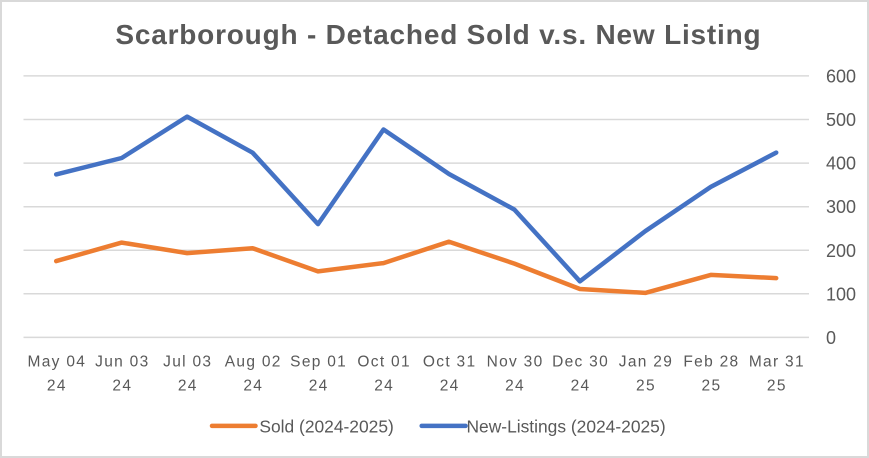  What do you see at coordinates (580, 361) in the screenshot?
I see `svg-text: Dec 30` at bounding box center [580, 361].